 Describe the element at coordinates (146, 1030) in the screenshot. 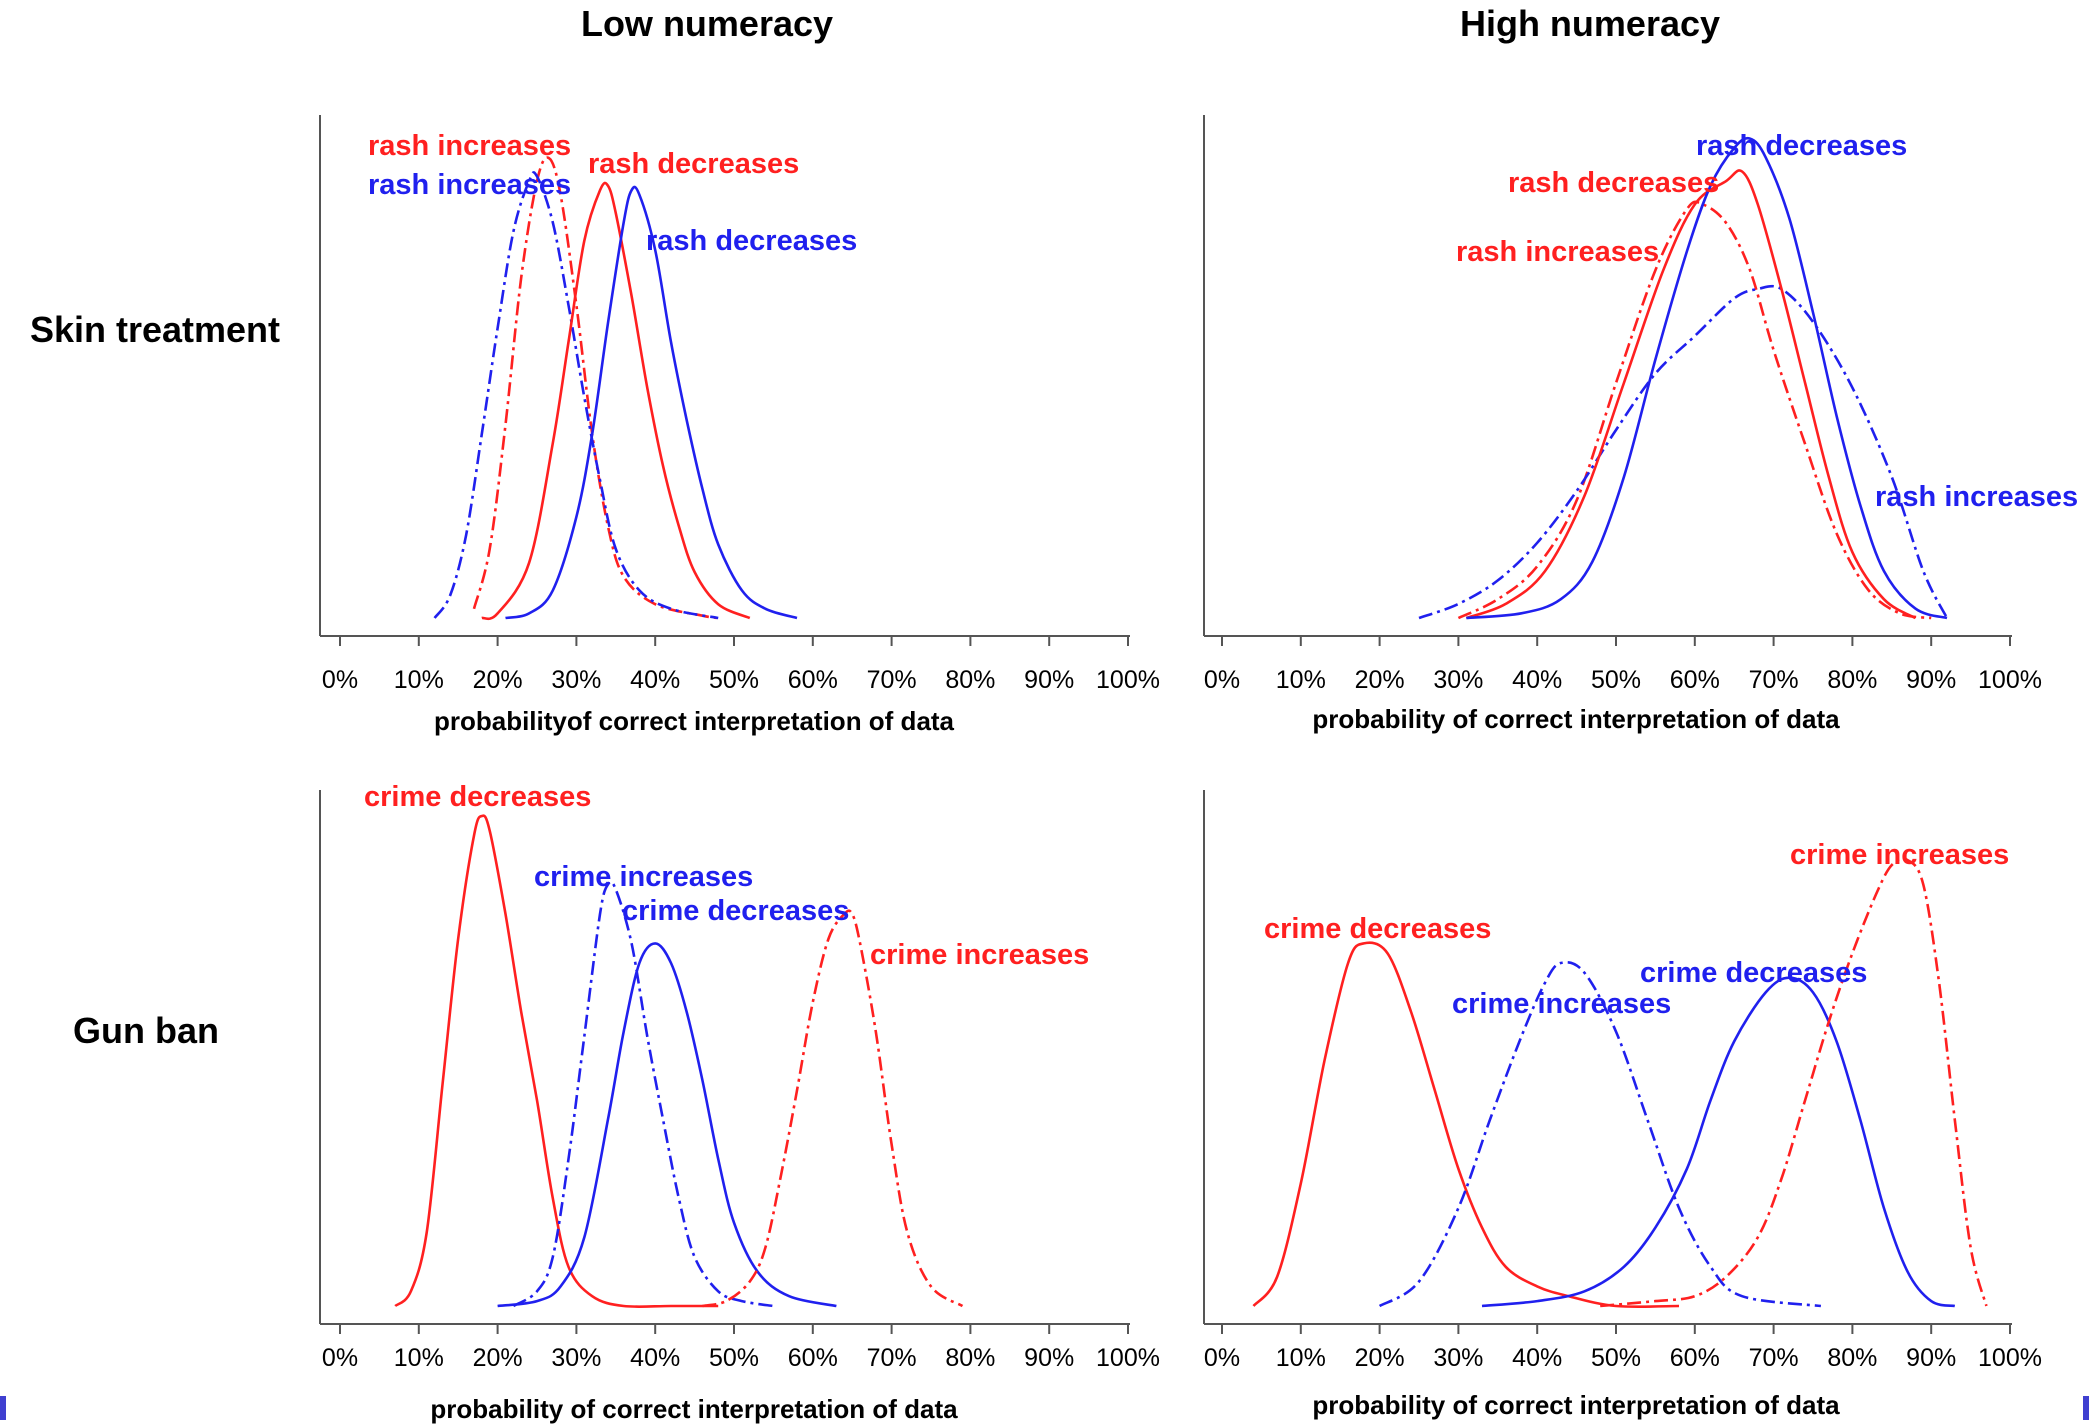

I see `row-title-gun: Gun ban` at that location.